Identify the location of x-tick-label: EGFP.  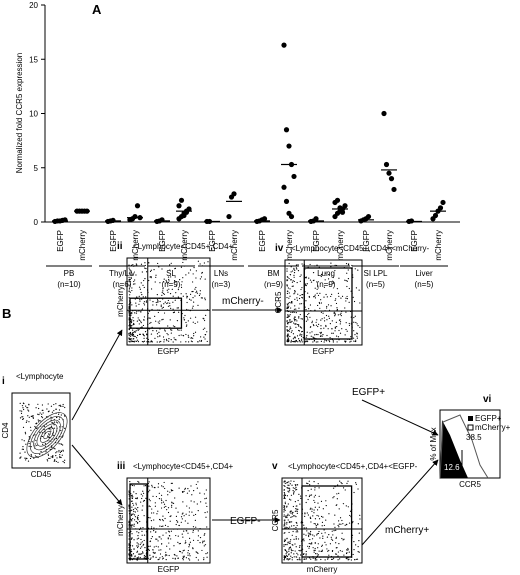
(316, 241).